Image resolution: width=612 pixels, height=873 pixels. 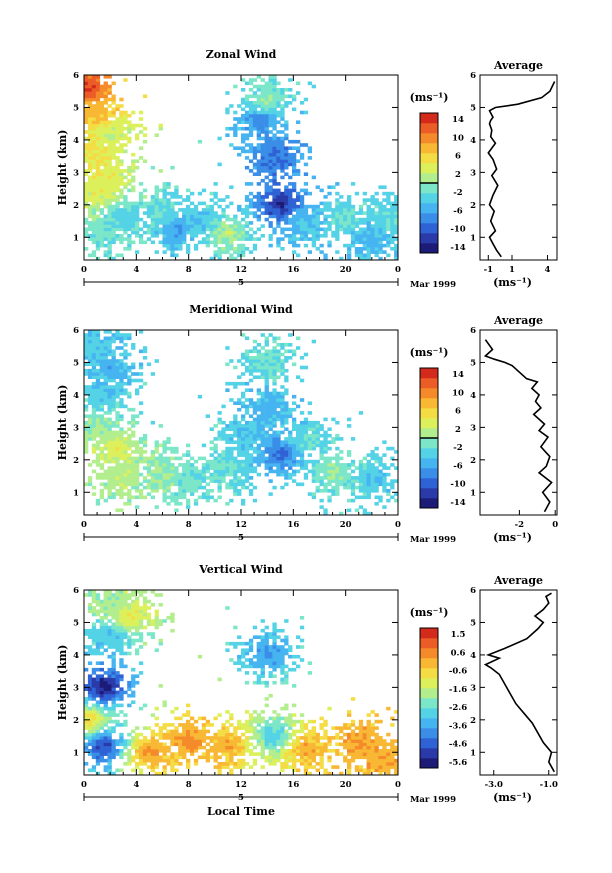 What do you see at coordinates (458, 375) in the screenshot?
I see `colorbar-tick-label: 14` at bounding box center [458, 375].